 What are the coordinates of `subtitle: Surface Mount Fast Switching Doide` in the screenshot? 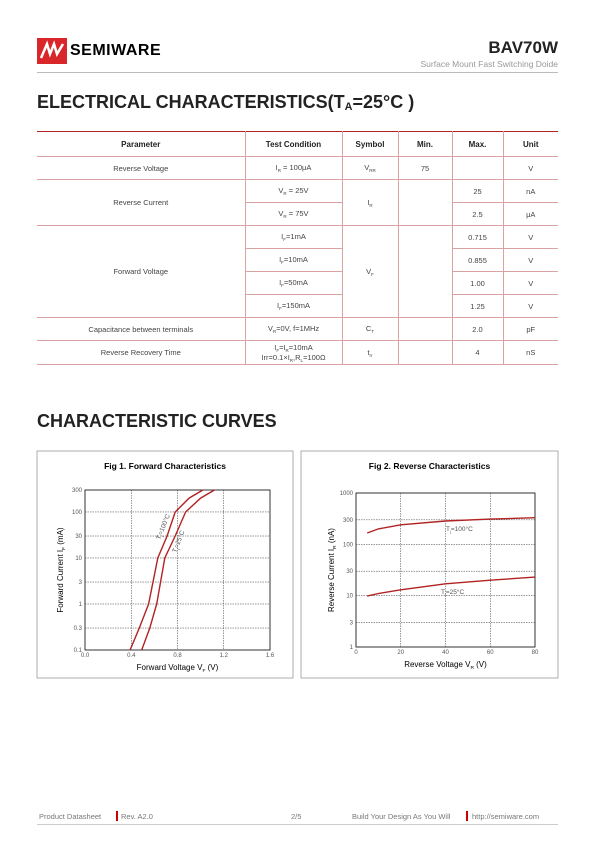 It's located at (489, 64).